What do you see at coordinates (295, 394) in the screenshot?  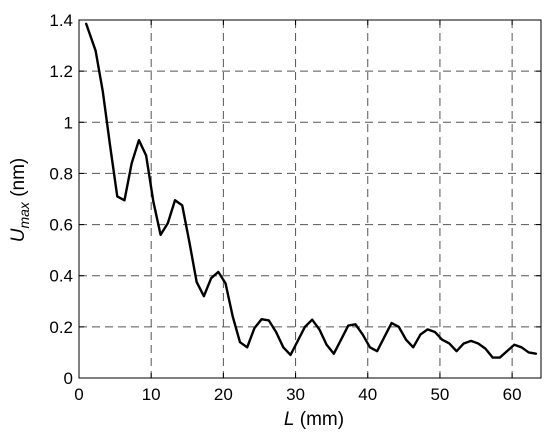 I see `x-tick-label: 30` at bounding box center [295, 394].